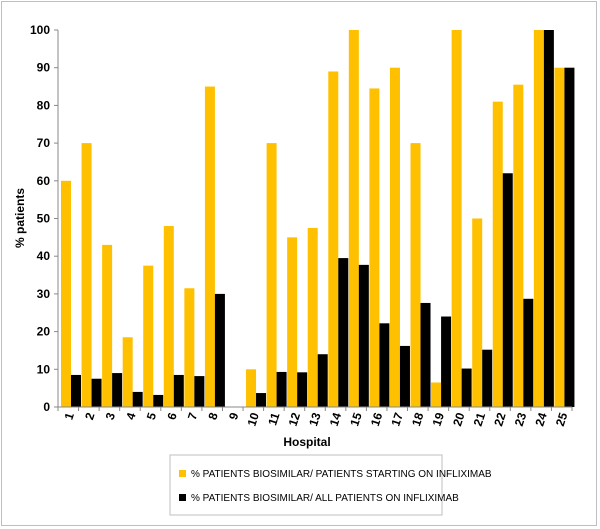 This screenshot has height=529, width=600. What do you see at coordinates (439, 419) in the screenshot?
I see `x-tick-label: 19` at bounding box center [439, 419].